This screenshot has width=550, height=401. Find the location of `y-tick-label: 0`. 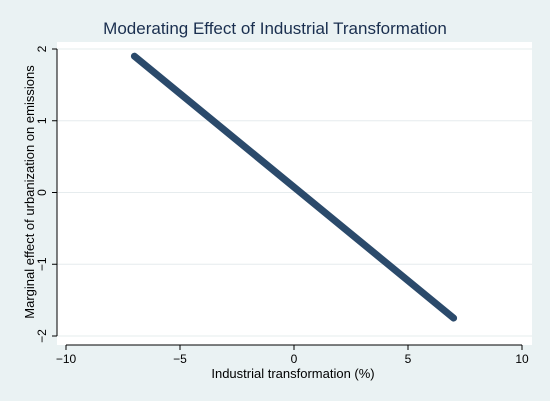

y-tick-label: 0 is located at coordinates (42, 192).